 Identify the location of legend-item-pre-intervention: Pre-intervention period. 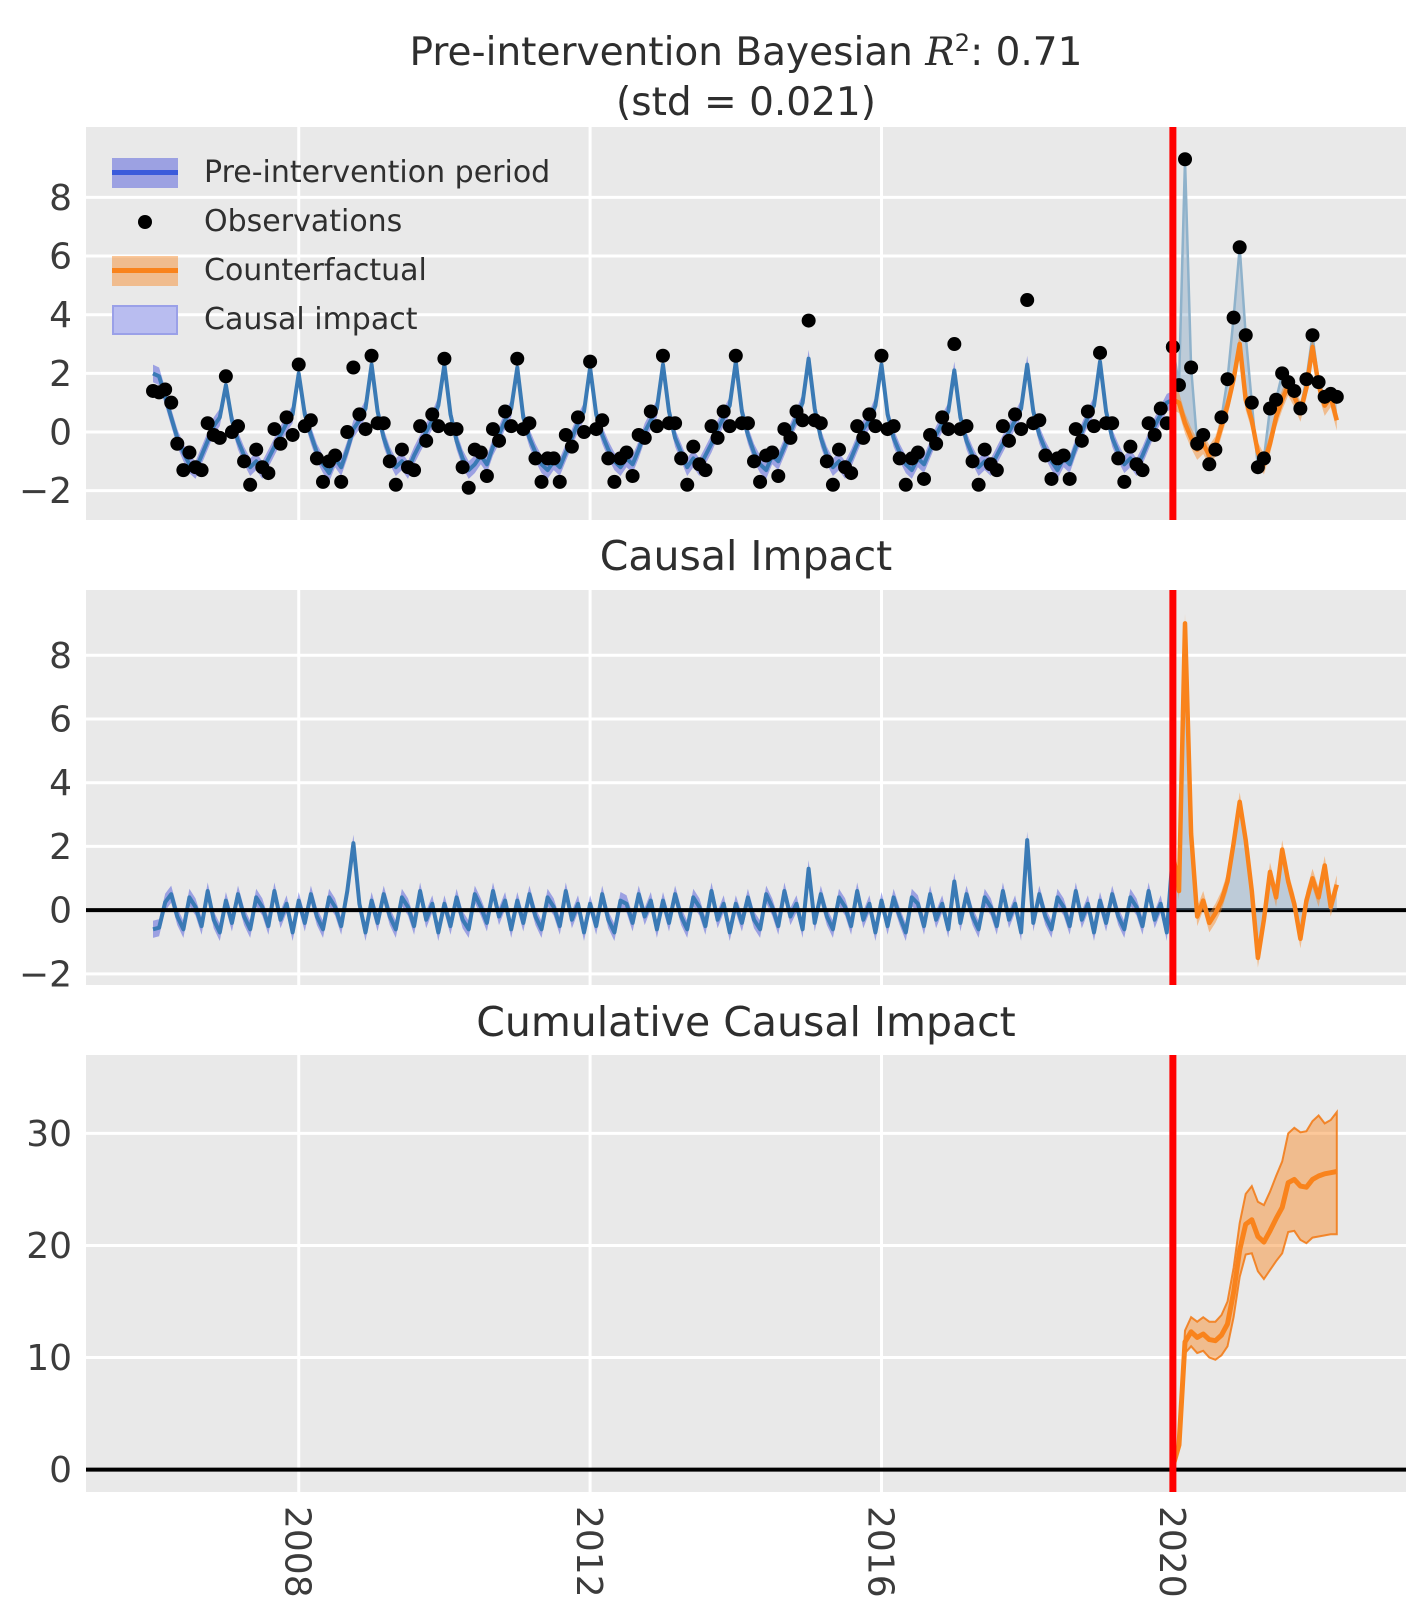
(331, 172).